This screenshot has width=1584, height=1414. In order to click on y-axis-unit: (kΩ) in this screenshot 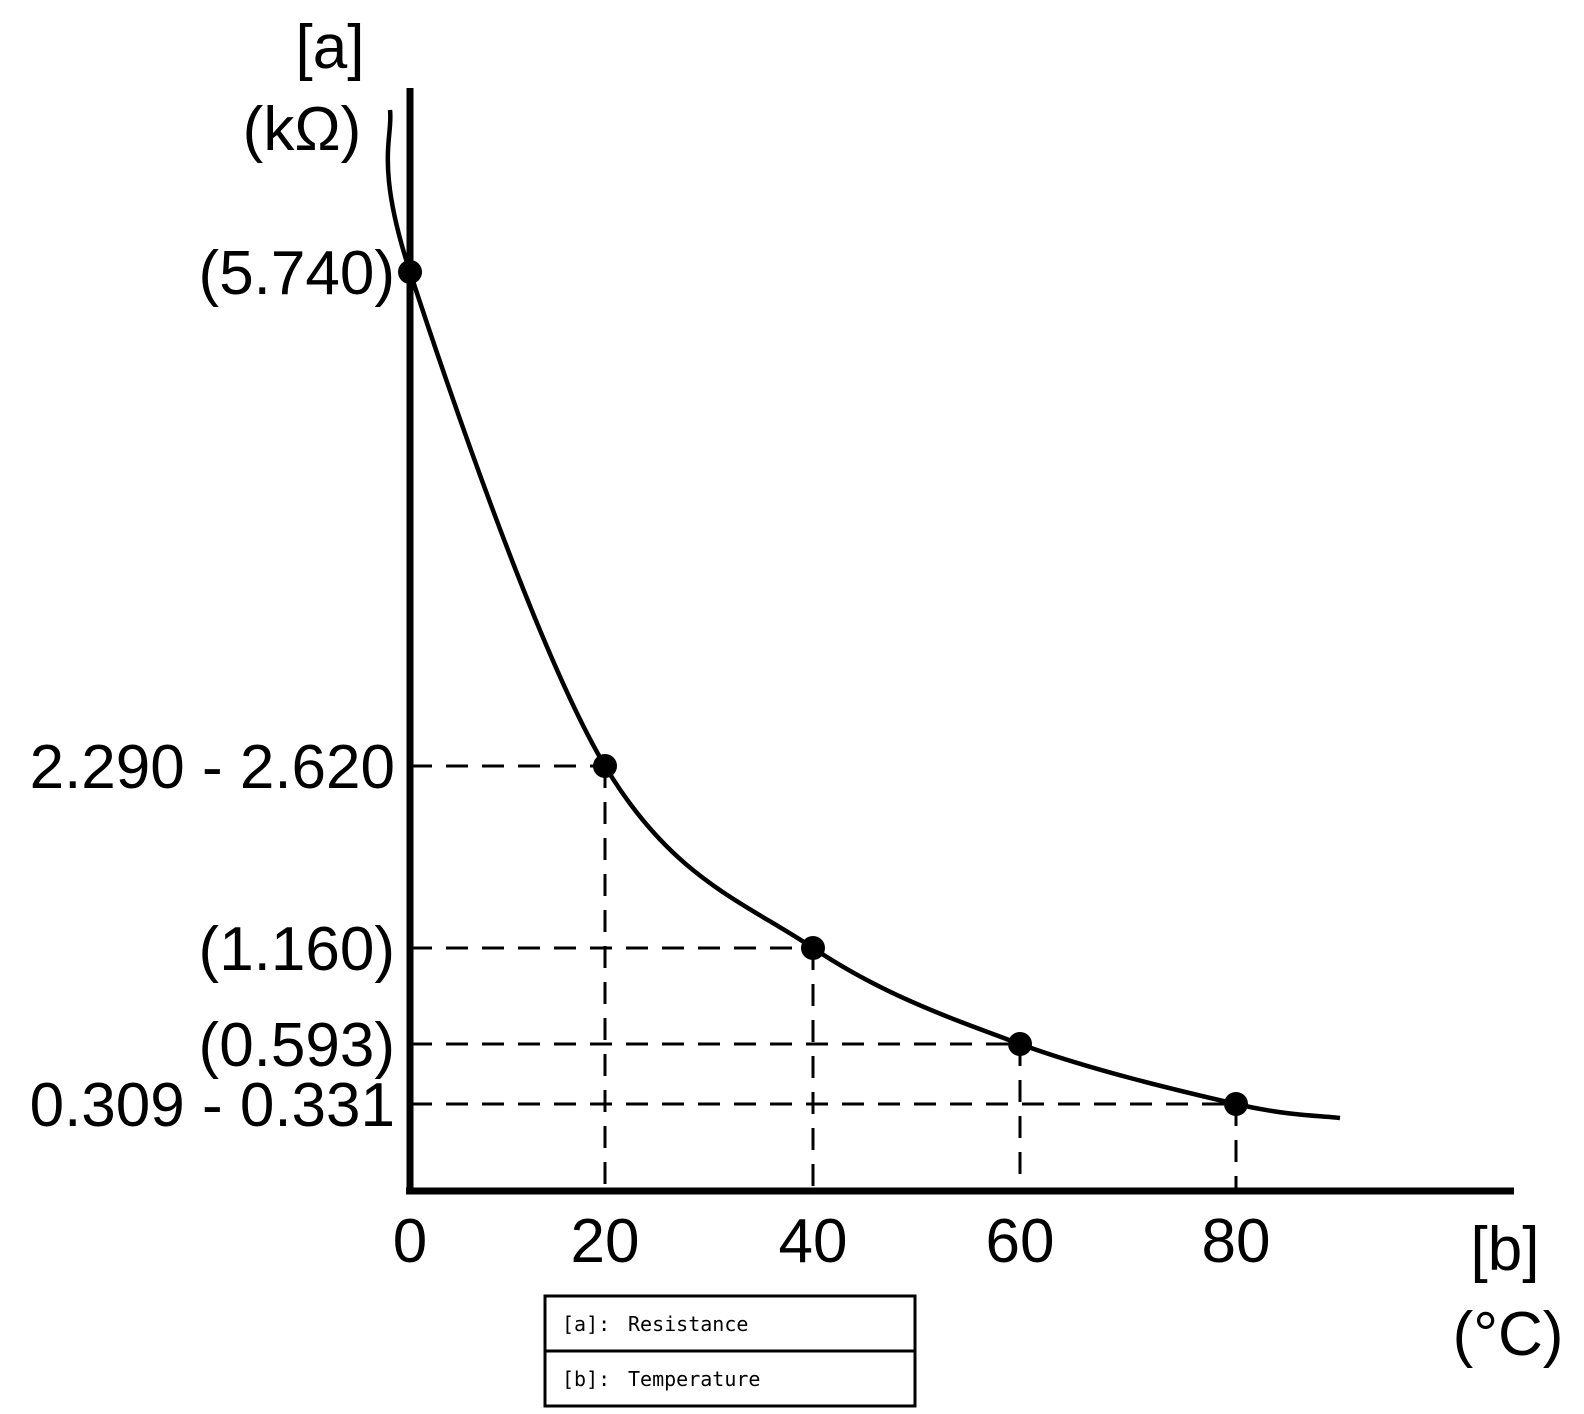, I will do `click(302, 129)`.